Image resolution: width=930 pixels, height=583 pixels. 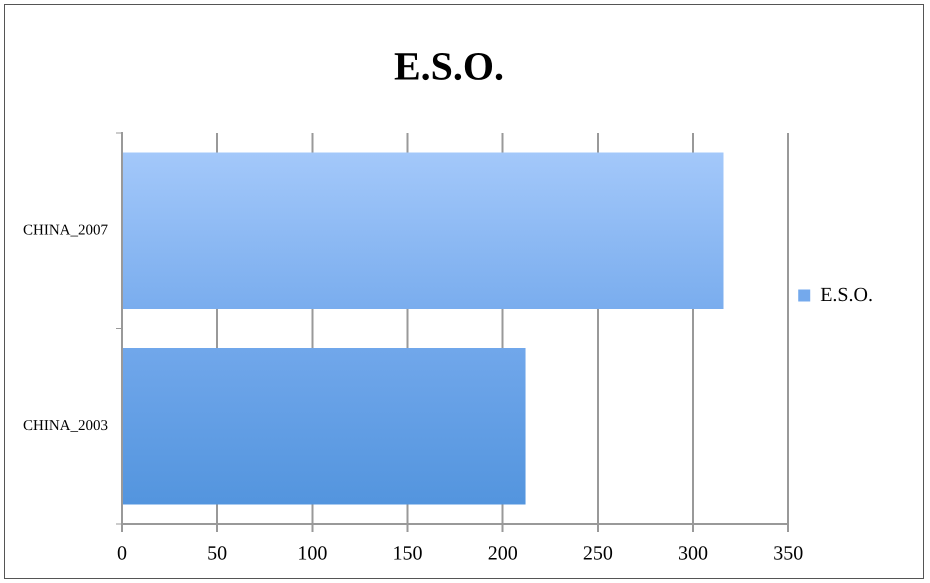 What do you see at coordinates (597, 553) in the screenshot?
I see `x-tick-label: 250` at bounding box center [597, 553].